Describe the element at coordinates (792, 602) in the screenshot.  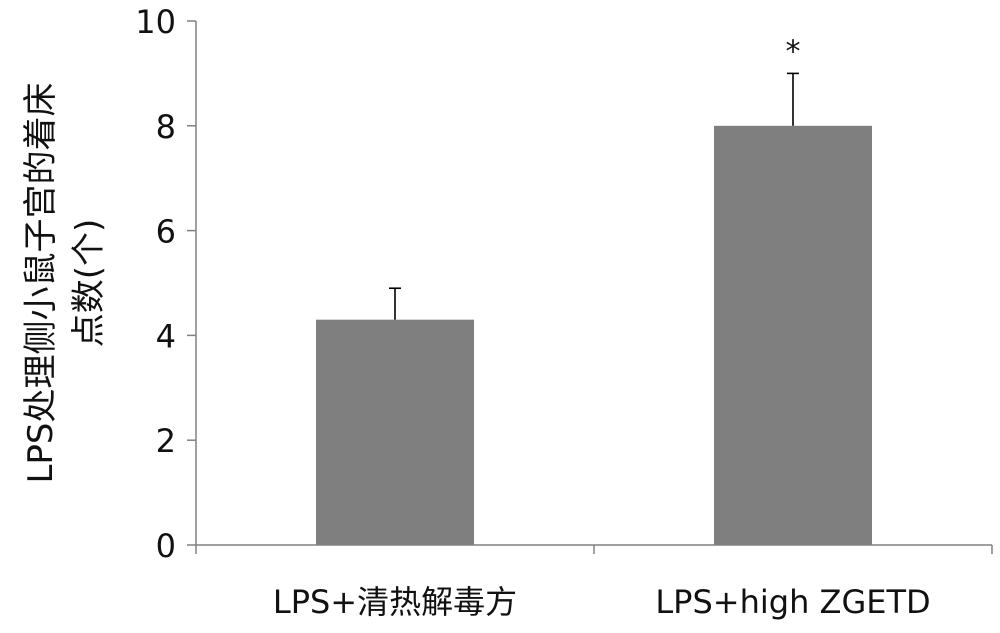
I see `x-tick-label-2: LPS+high ZGETD` at that location.